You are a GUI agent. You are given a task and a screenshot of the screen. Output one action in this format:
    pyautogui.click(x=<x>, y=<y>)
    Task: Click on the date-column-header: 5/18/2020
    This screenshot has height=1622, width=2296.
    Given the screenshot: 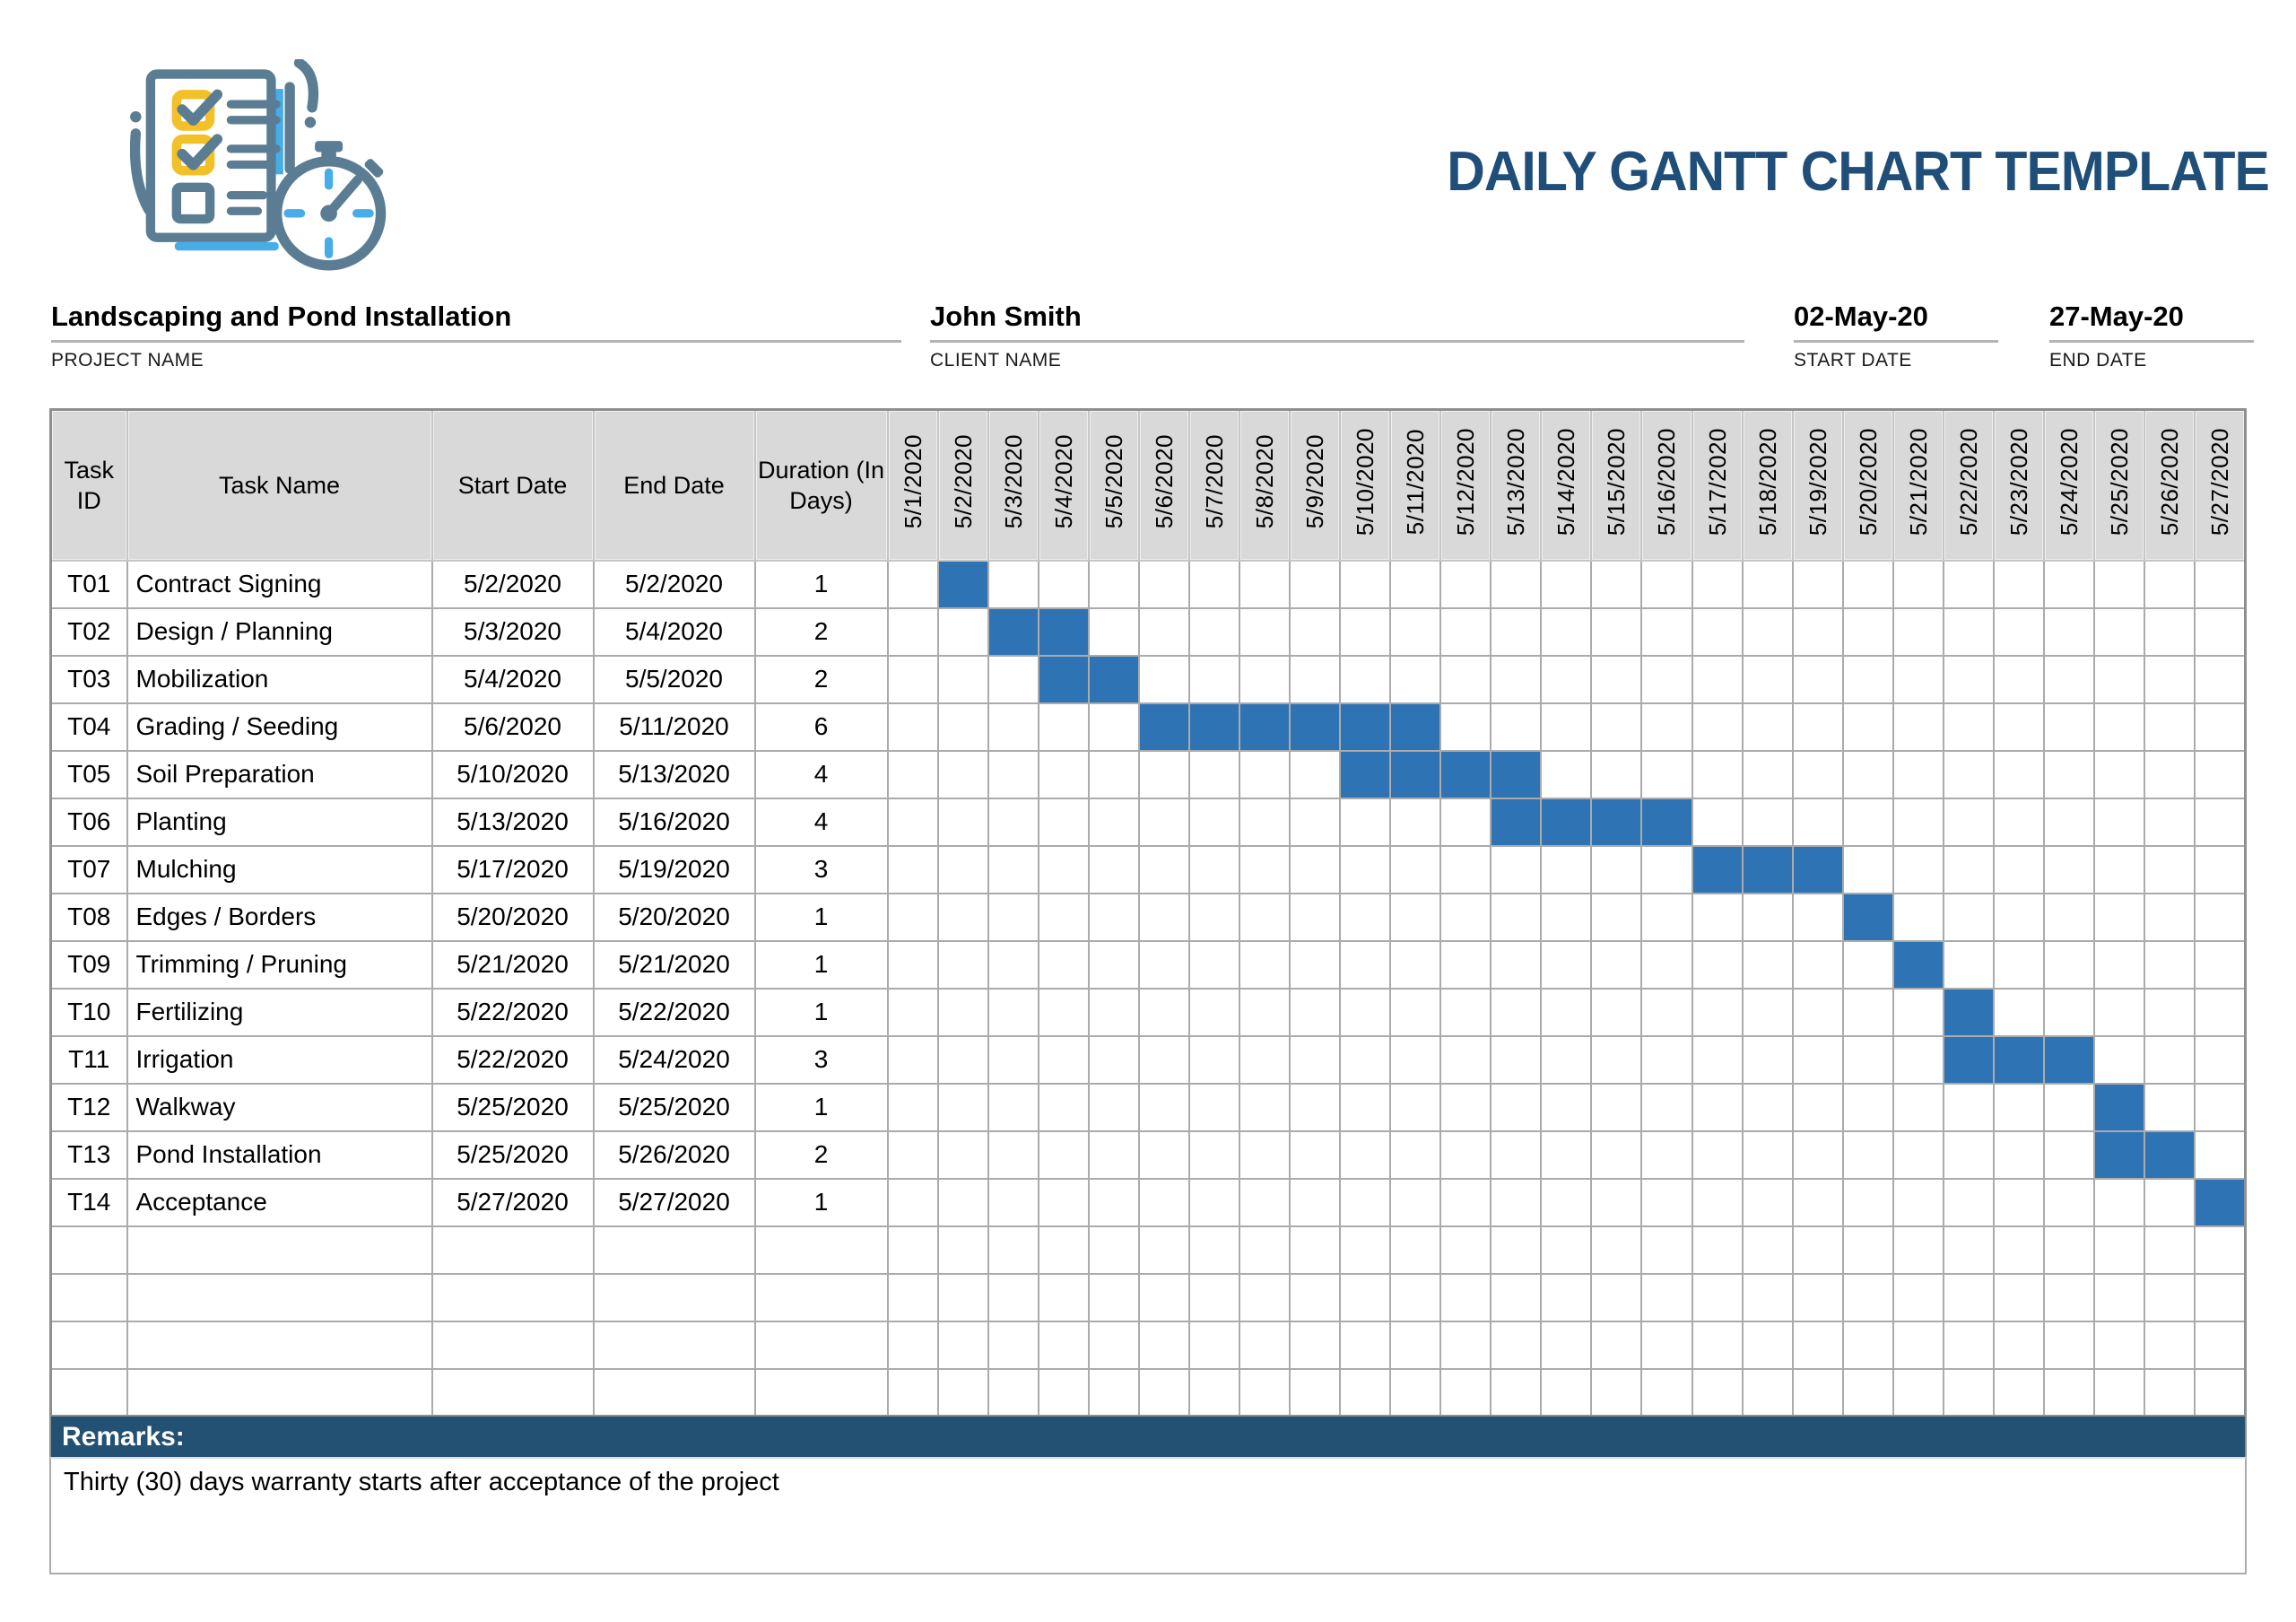 What is the action you would take?
    pyautogui.click(x=1767, y=485)
    